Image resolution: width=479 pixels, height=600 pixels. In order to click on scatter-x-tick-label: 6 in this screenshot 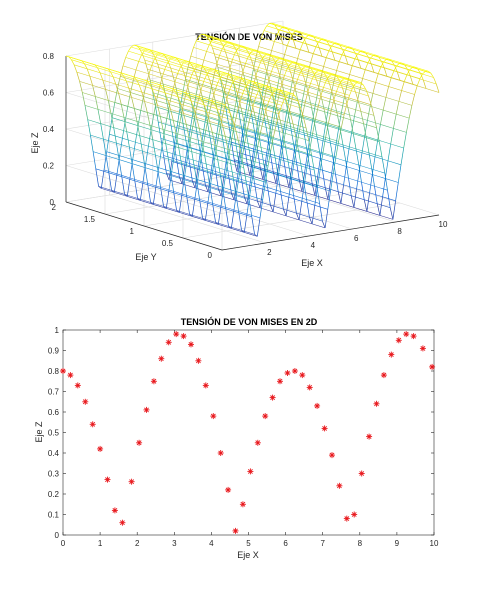, I will do `click(285, 543)`.